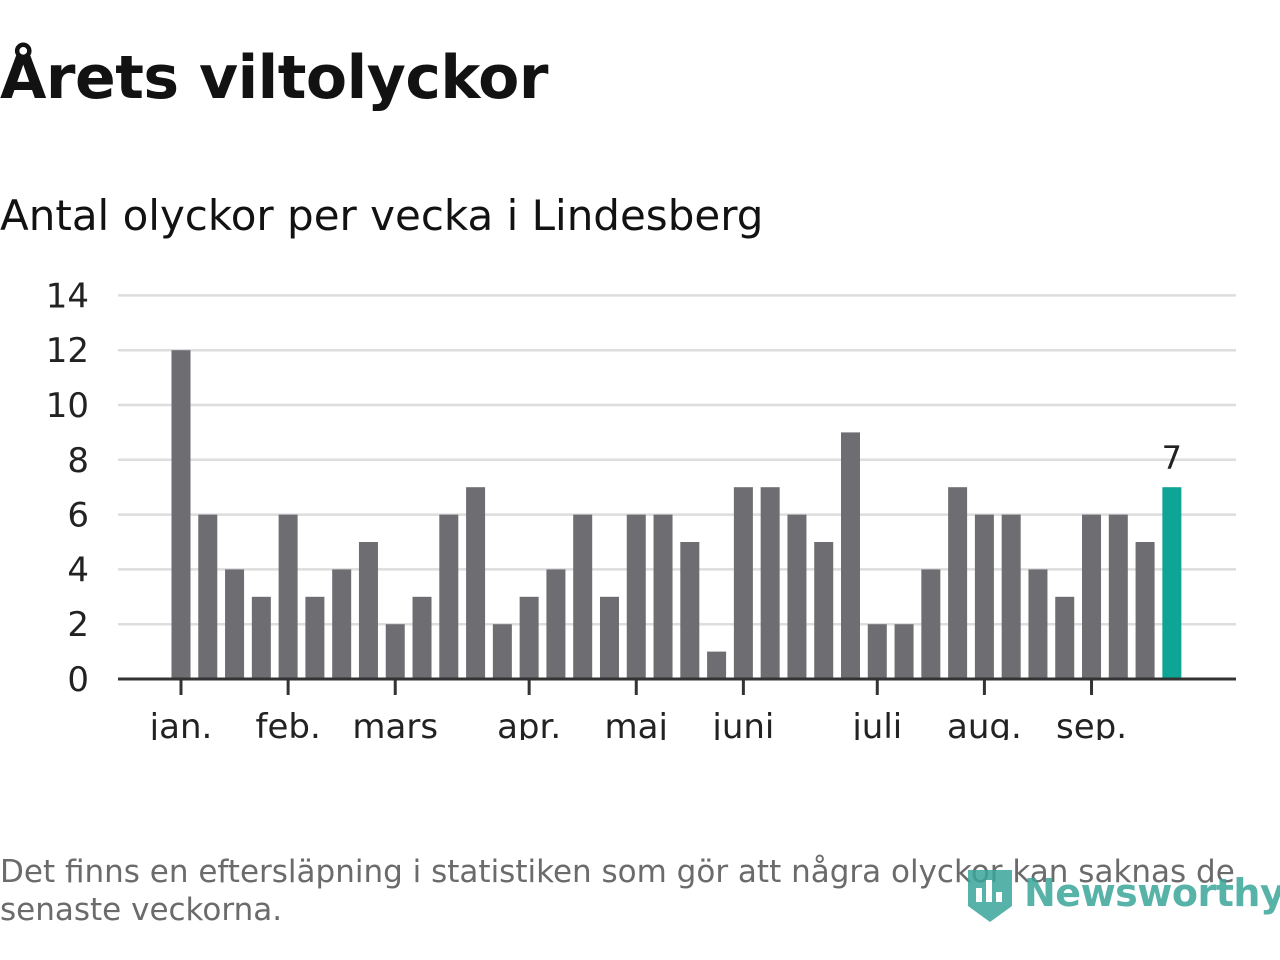  Describe the element at coordinates (67, 351) in the screenshot. I see `y-tick-label: 12` at that location.